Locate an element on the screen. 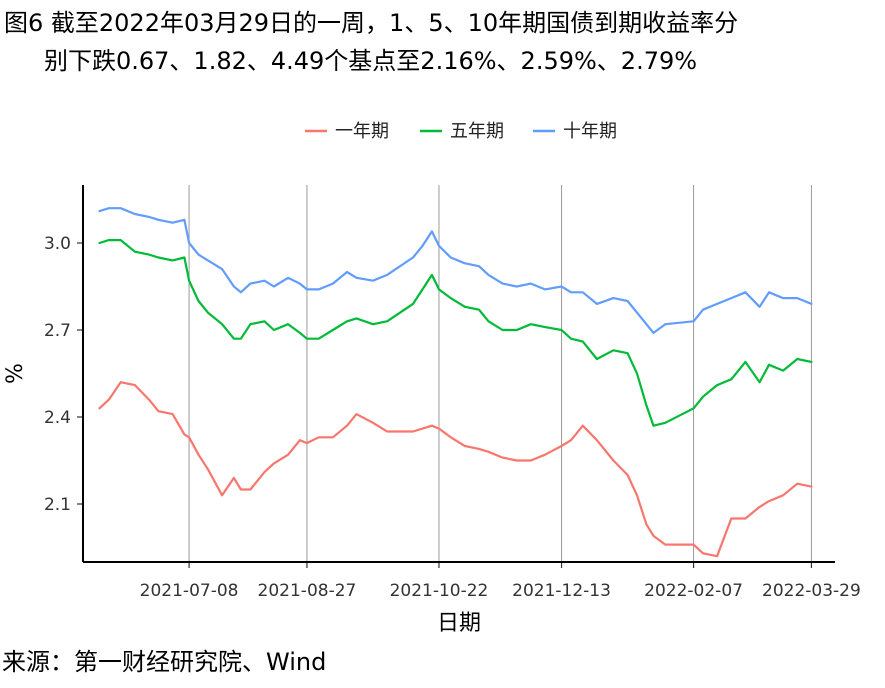  y-tick-label: 2.4 is located at coordinates (57, 418).